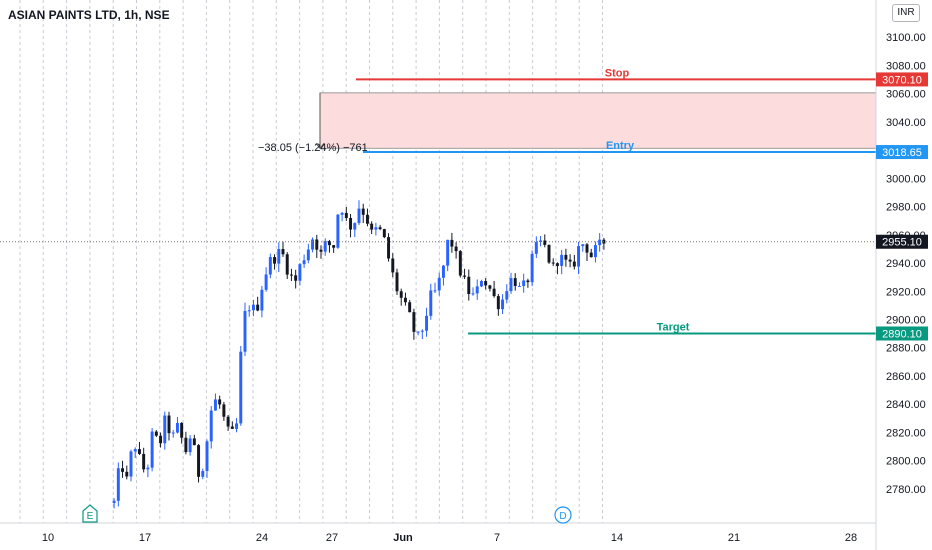 The image size is (932, 550). Describe the element at coordinates (906, 38) in the screenshot. I see `y-tick-label: 3100.00` at that location.